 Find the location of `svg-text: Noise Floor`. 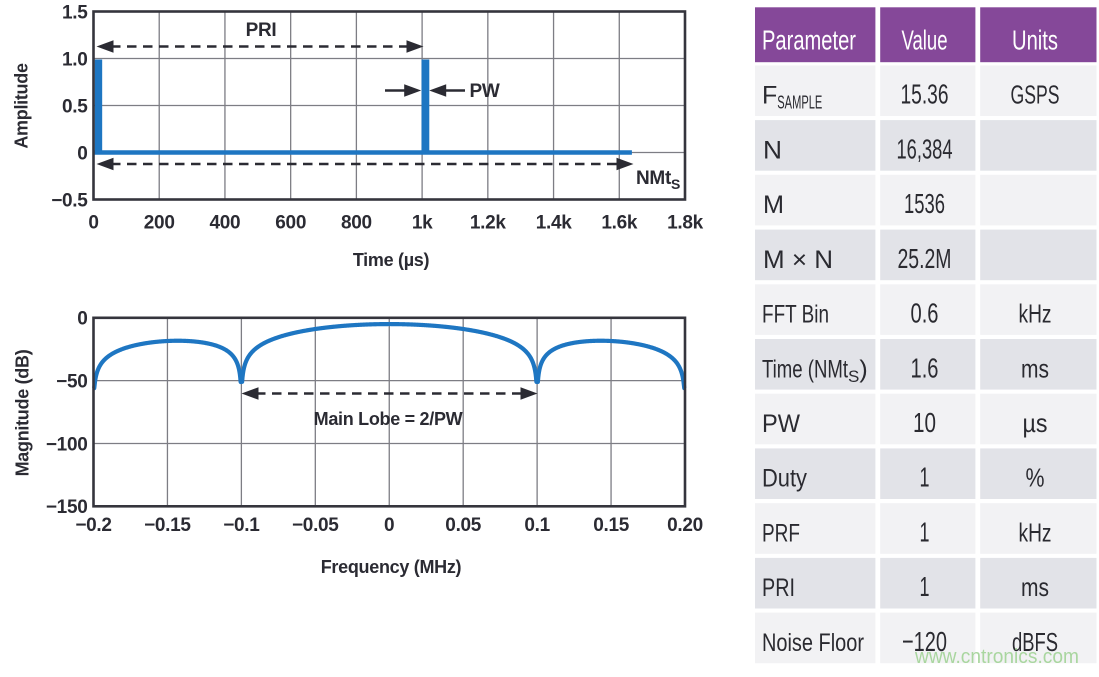

svg-text: Noise Floor is located at coordinates (813, 643).